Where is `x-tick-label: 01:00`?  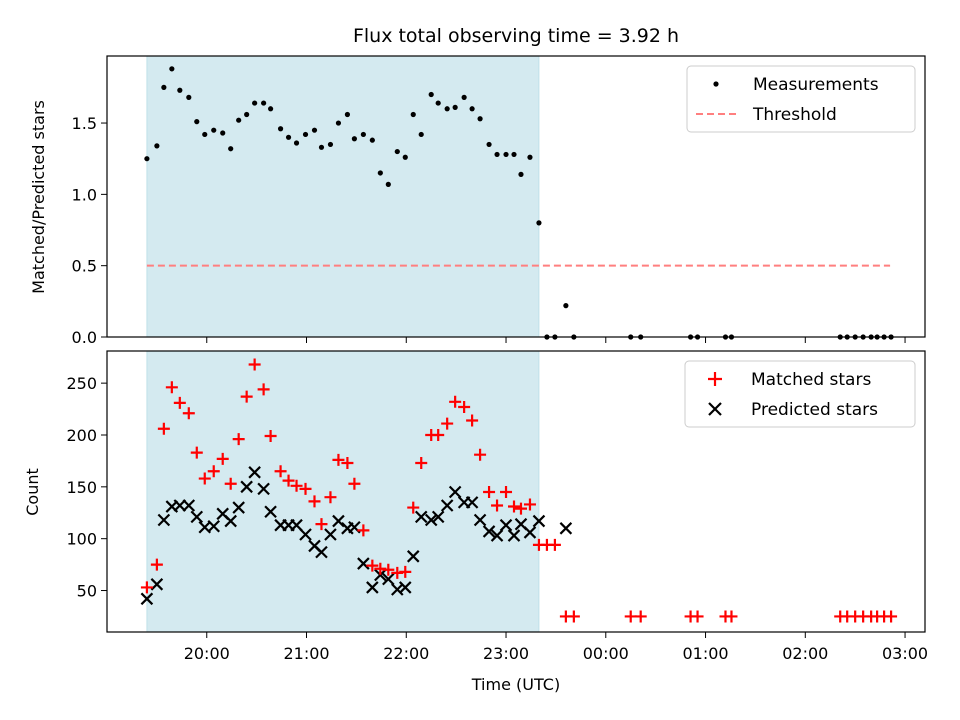
x-tick-label: 01:00 is located at coordinates (705, 653).